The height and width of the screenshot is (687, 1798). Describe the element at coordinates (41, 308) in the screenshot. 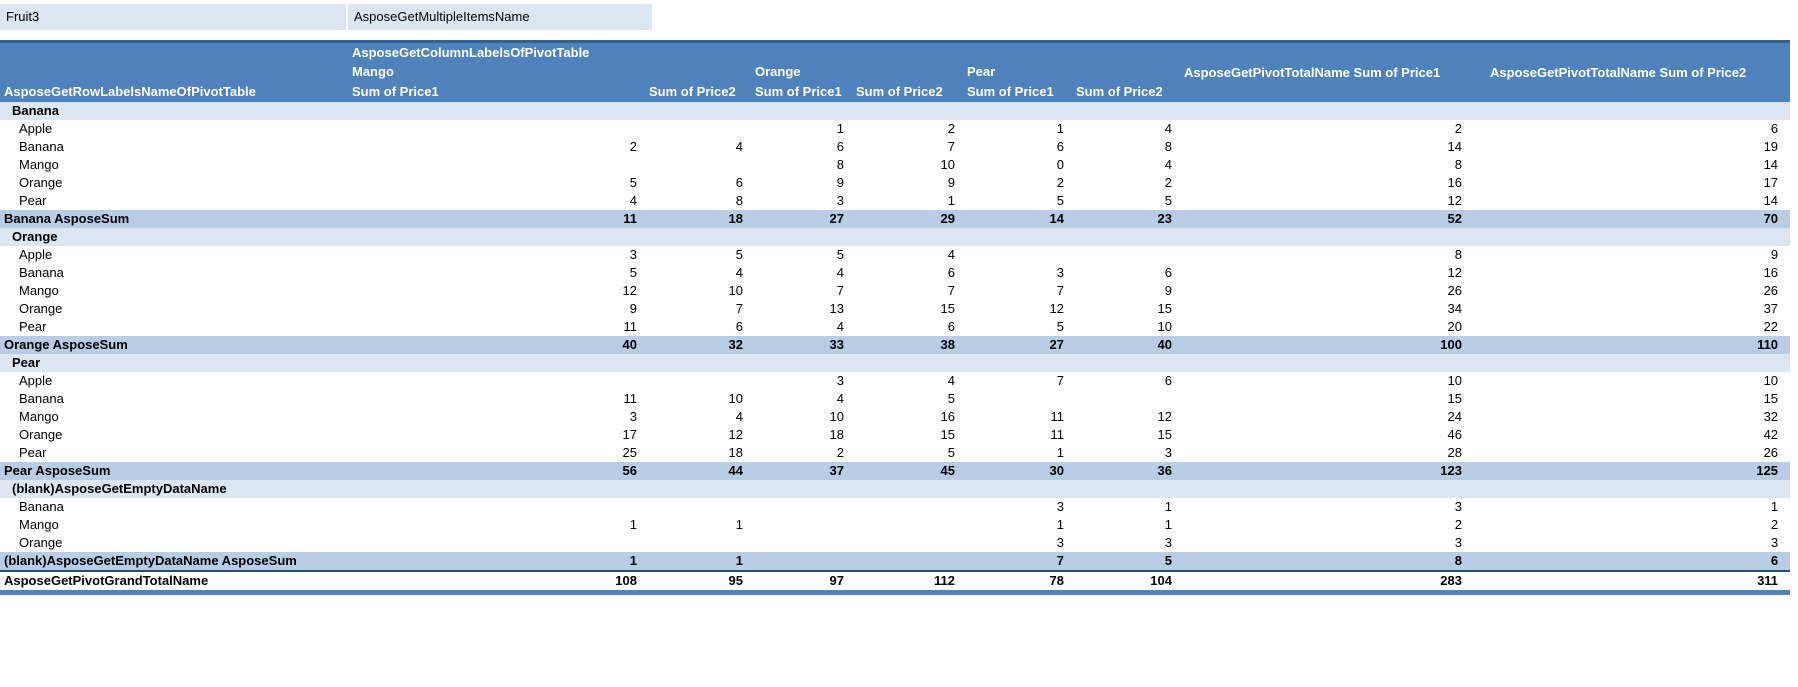

I see `row-label: Orange` at that location.